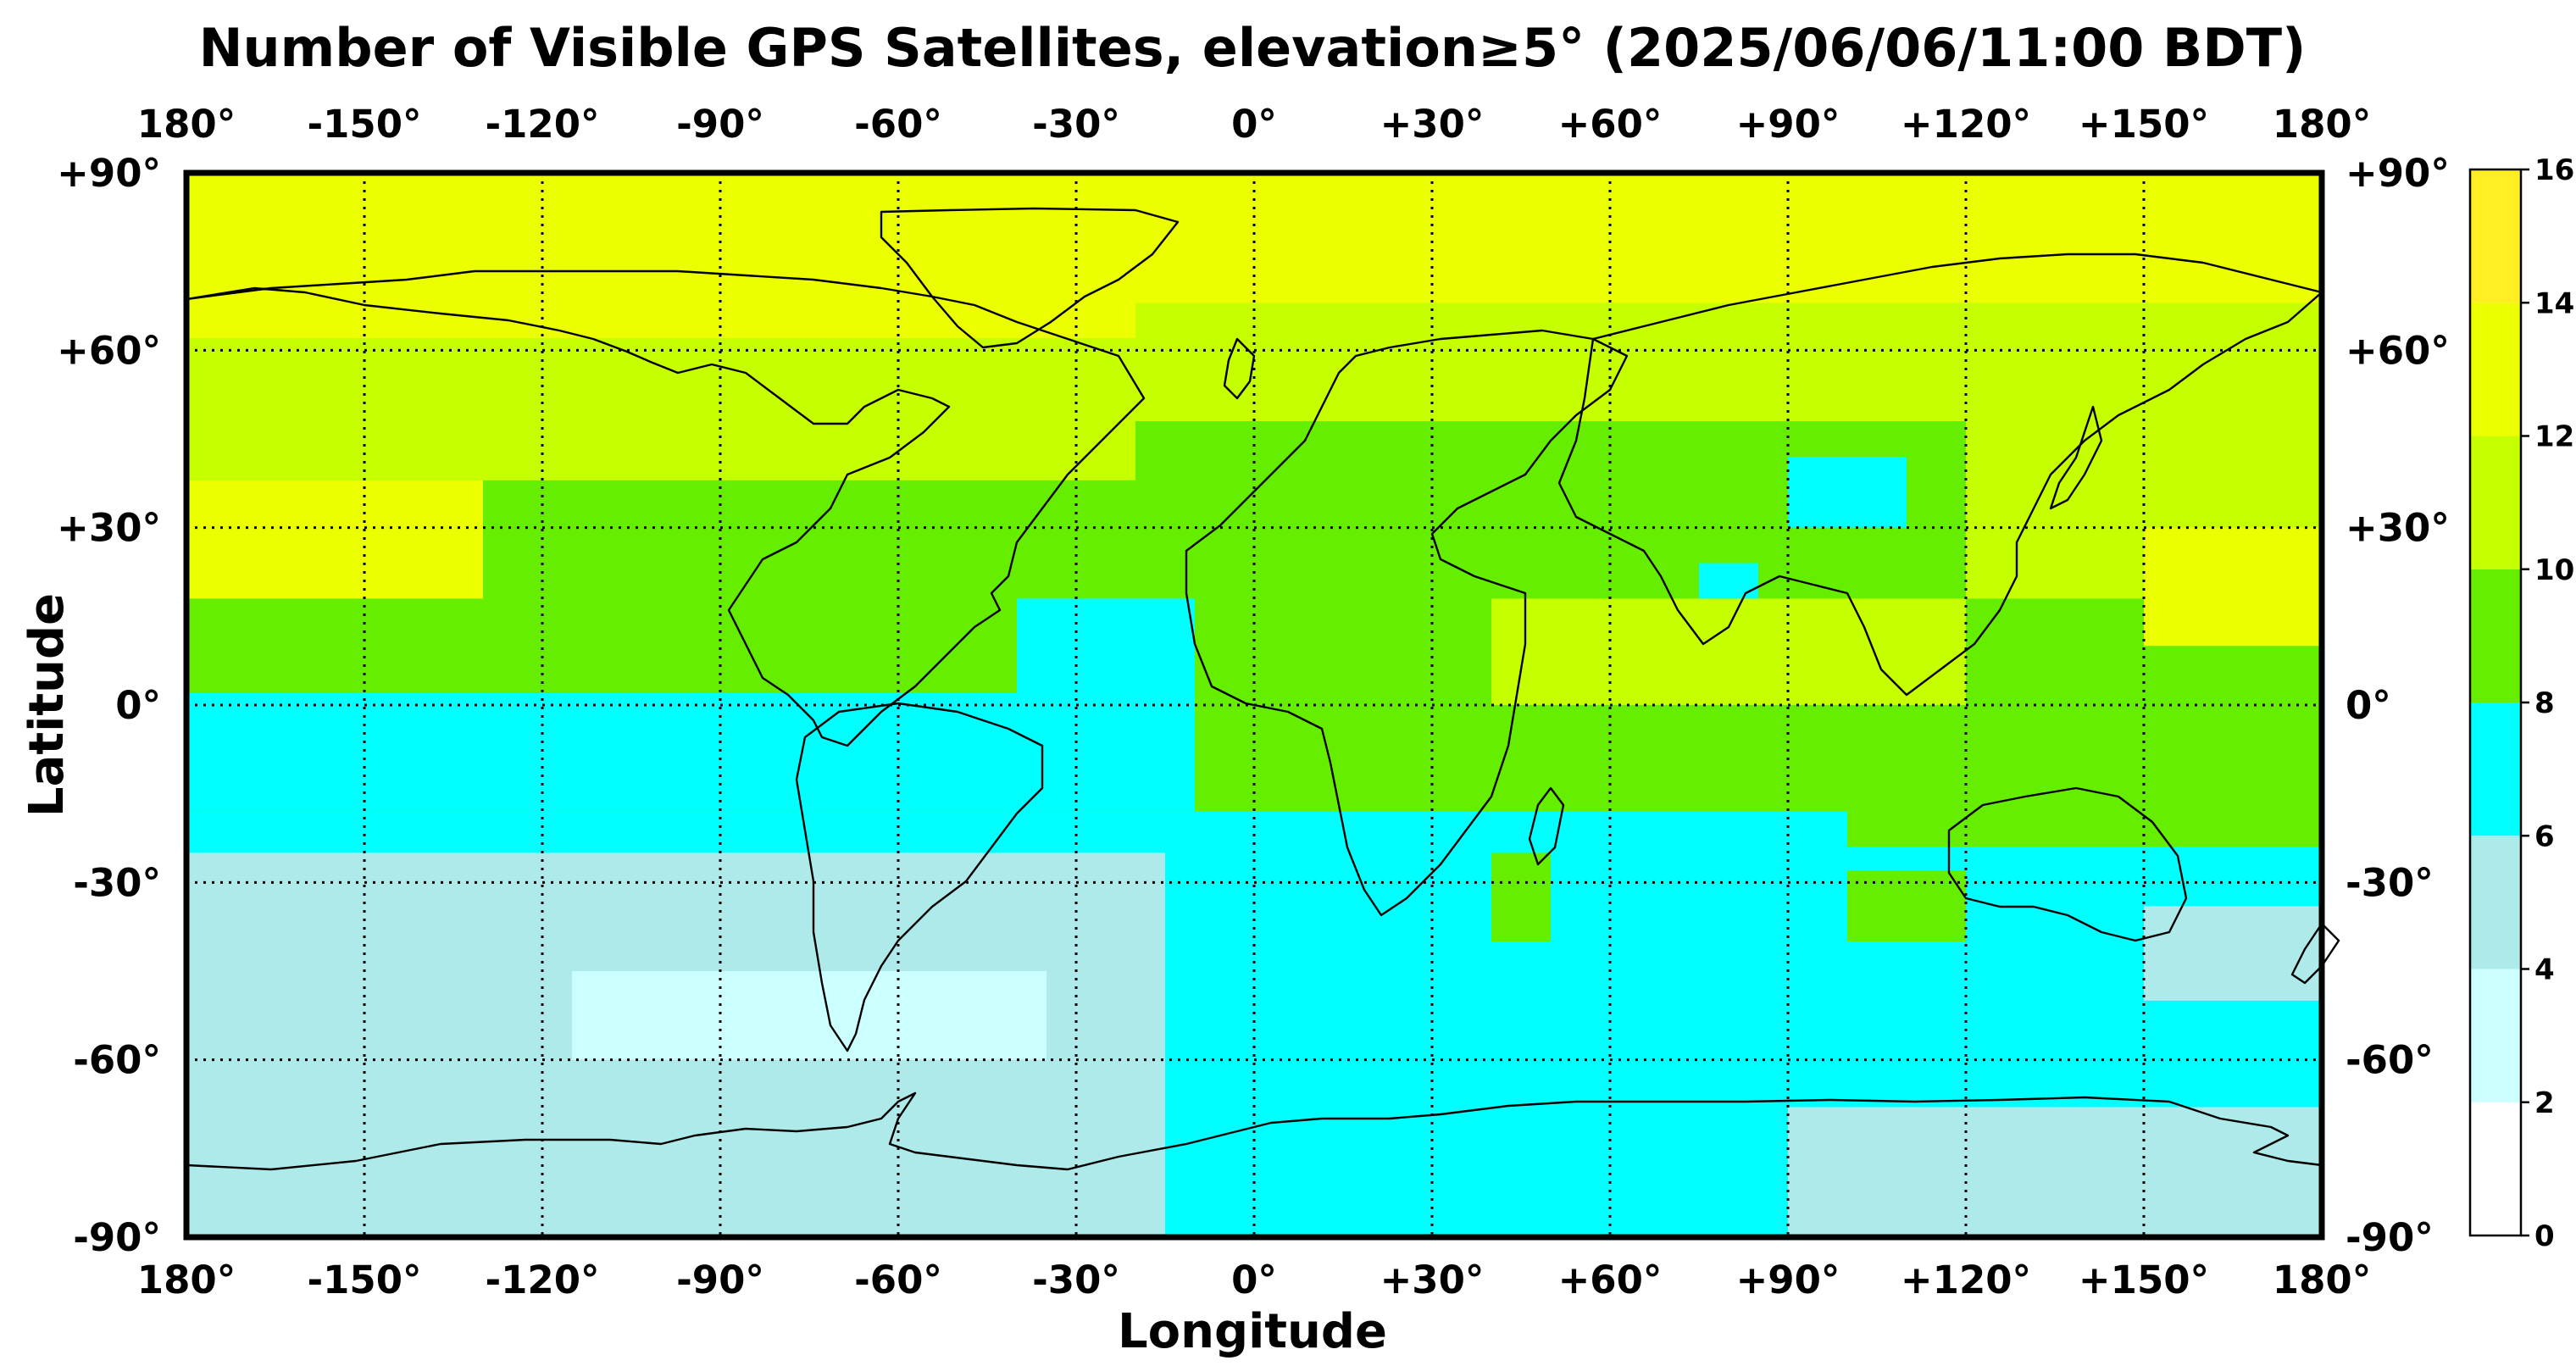  What do you see at coordinates (2315, 953) in the screenshot?
I see `coast-new-zealand` at bounding box center [2315, 953].